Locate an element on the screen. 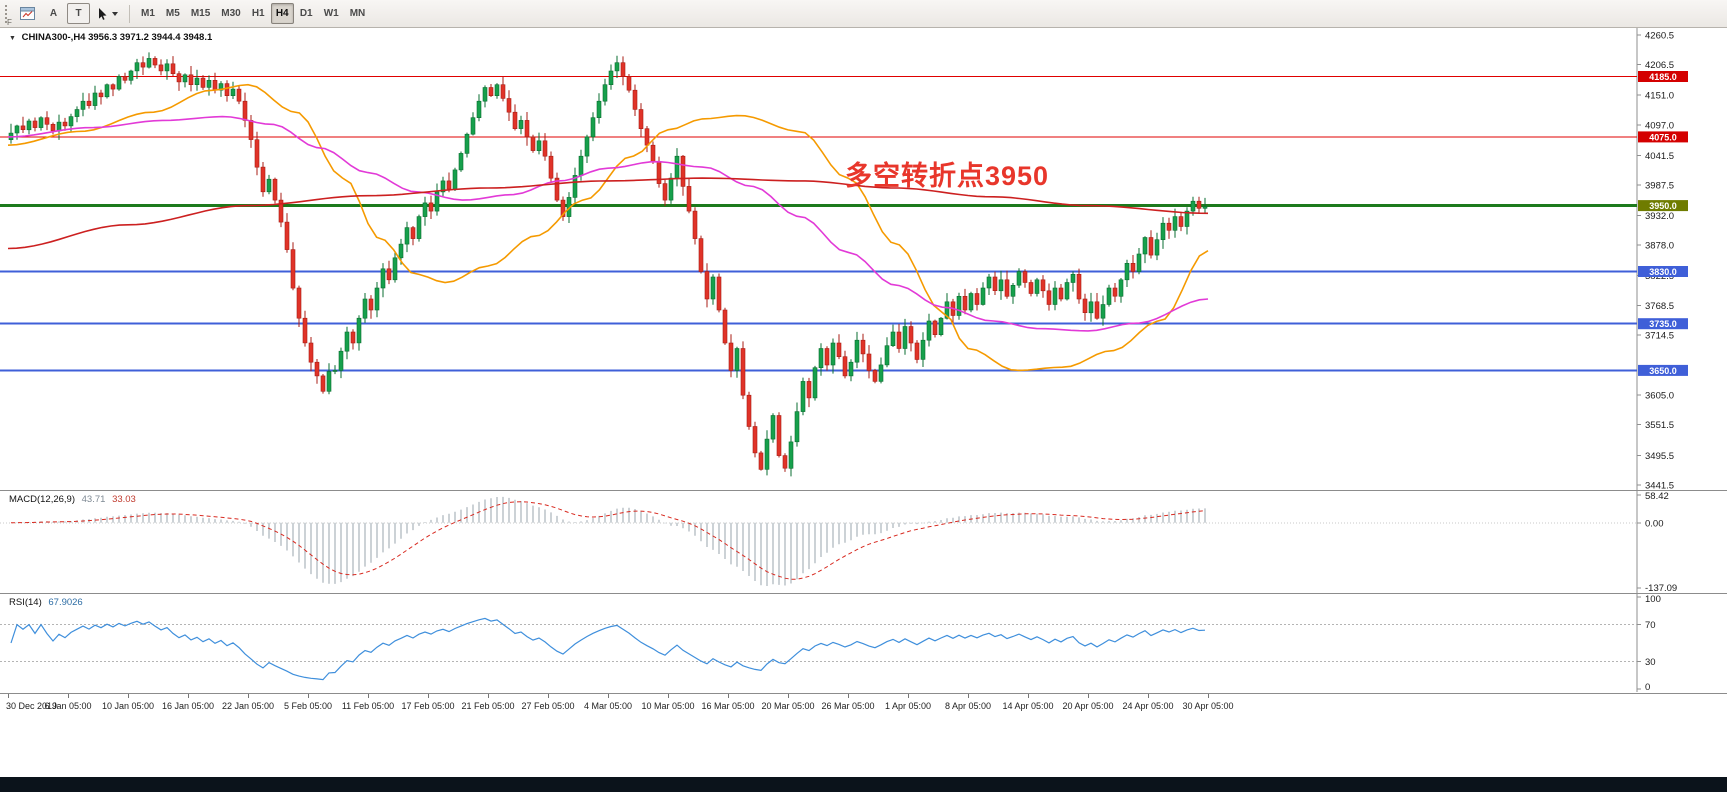  time-axis-label: 30 Dec 2019 is located at coordinates (32, 706).